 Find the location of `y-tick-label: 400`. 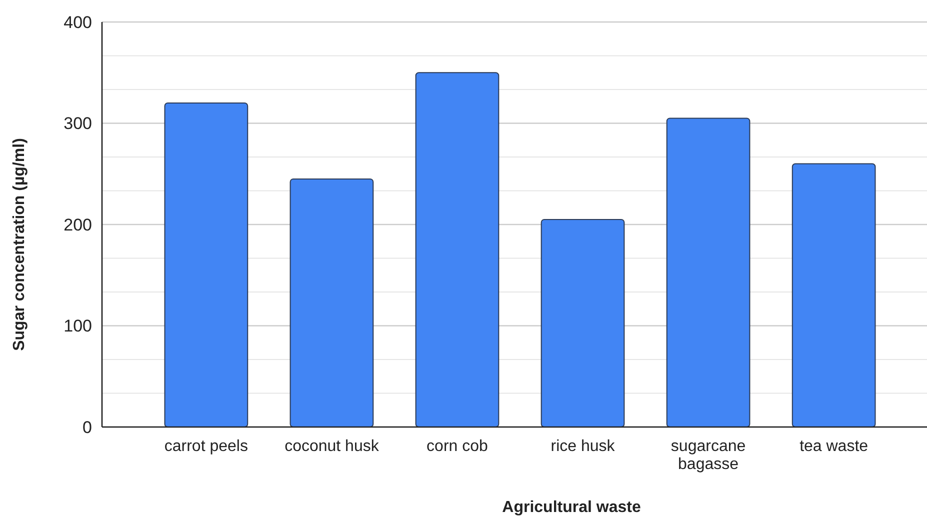

y-tick-label: 400 is located at coordinates (78, 22).